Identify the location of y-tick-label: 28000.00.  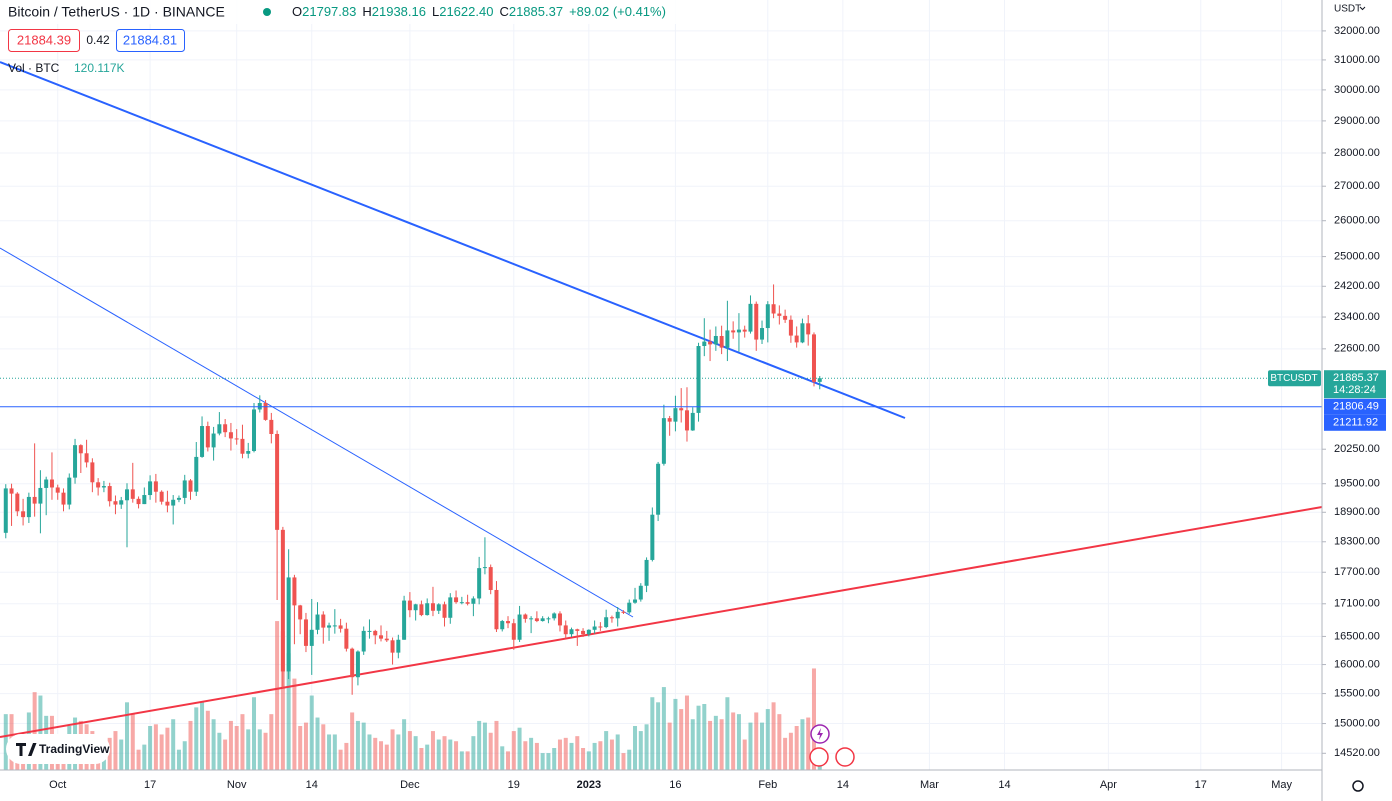
(1357, 153).